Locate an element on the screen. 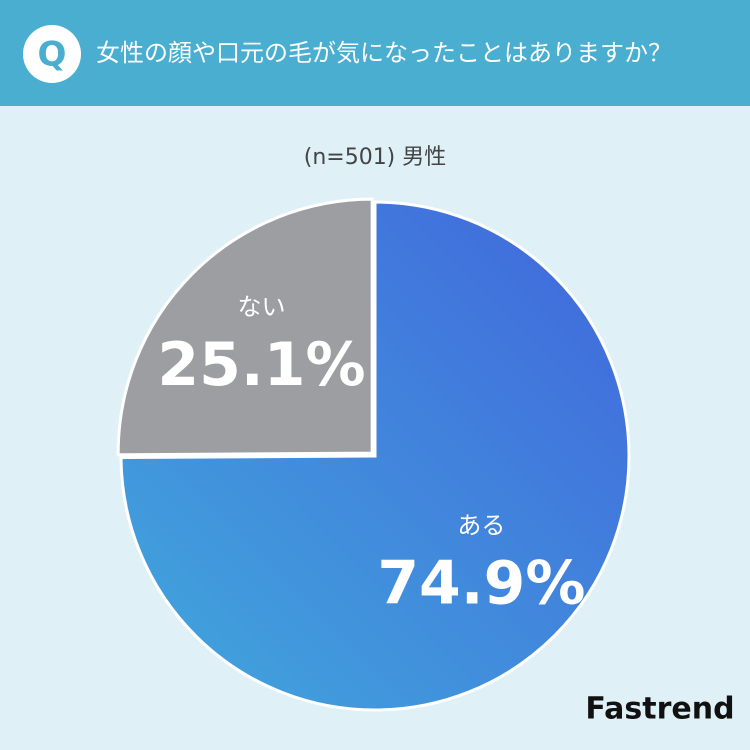  value-label: 25.1% is located at coordinates (261, 365).